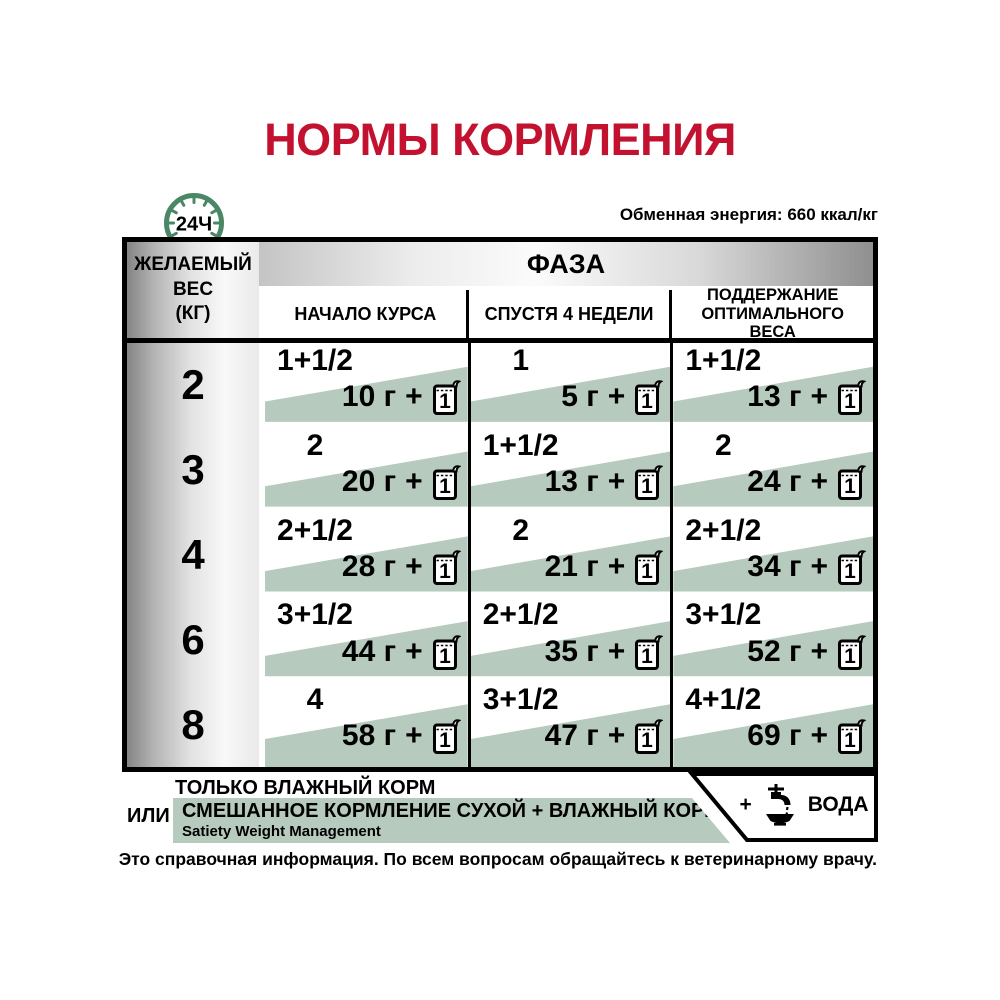 This screenshot has height=1000, width=1000. I want to click on grams-value: 20 г, so click(369, 482).